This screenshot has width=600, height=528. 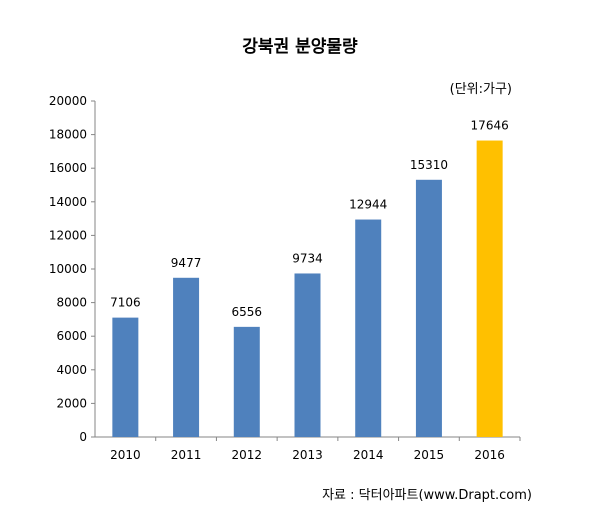 What do you see at coordinates (186, 455) in the screenshot?
I see `x-tick-label: 2011` at bounding box center [186, 455].